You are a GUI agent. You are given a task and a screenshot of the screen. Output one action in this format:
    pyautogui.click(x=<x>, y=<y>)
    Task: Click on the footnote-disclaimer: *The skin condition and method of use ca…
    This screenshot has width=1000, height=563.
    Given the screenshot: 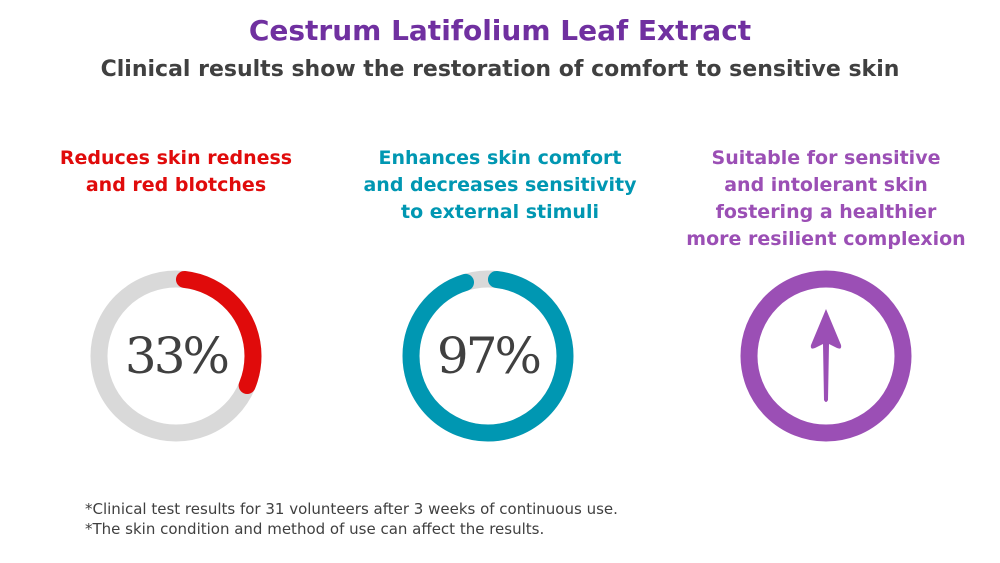 What is the action you would take?
    pyautogui.click(x=315, y=529)
    